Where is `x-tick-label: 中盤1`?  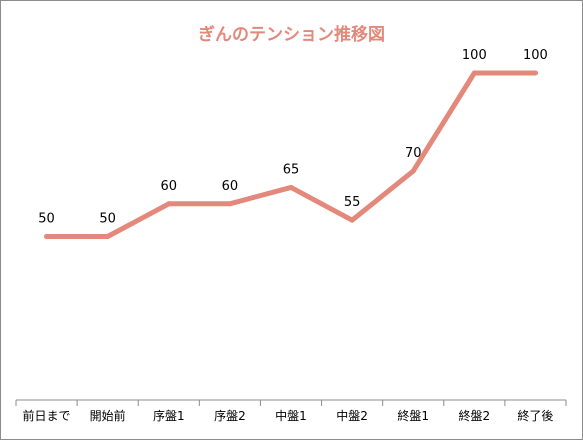 x-tick-label: 中盤1 is located at coordinates (291, 415).